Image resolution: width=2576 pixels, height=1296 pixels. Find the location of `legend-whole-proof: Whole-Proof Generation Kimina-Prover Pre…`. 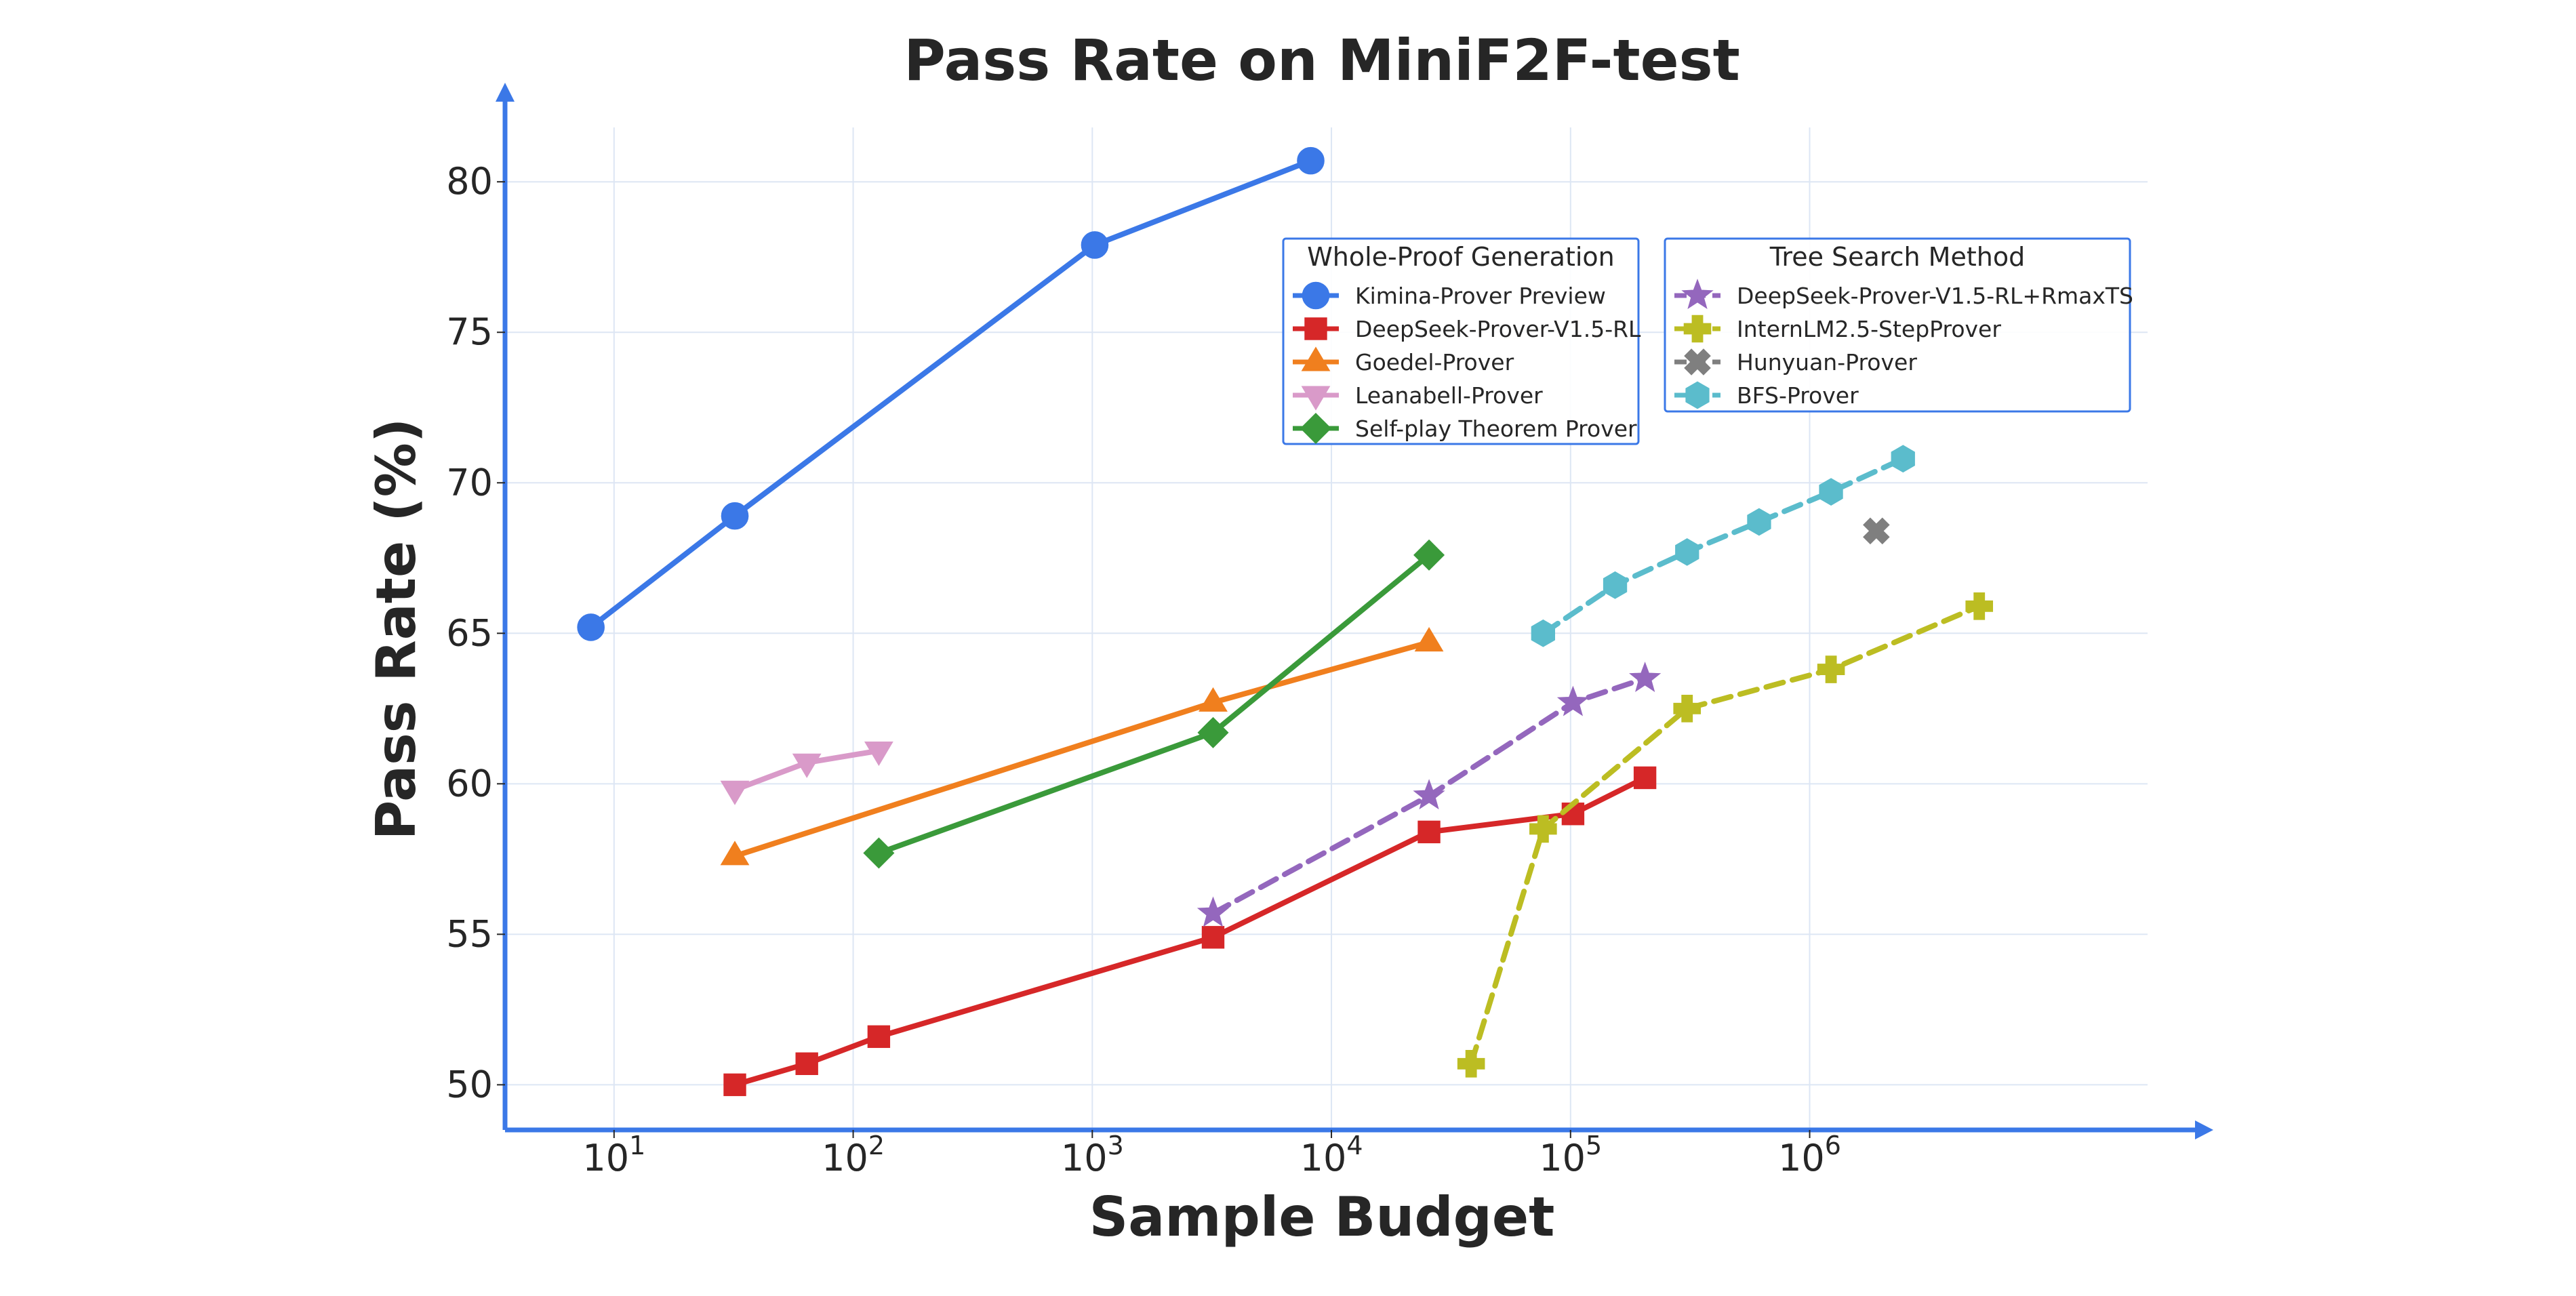

legend-whole-proof: Whole-Proof Generation Kimina-Prover Pre… is located at coordinates (1461, 341).